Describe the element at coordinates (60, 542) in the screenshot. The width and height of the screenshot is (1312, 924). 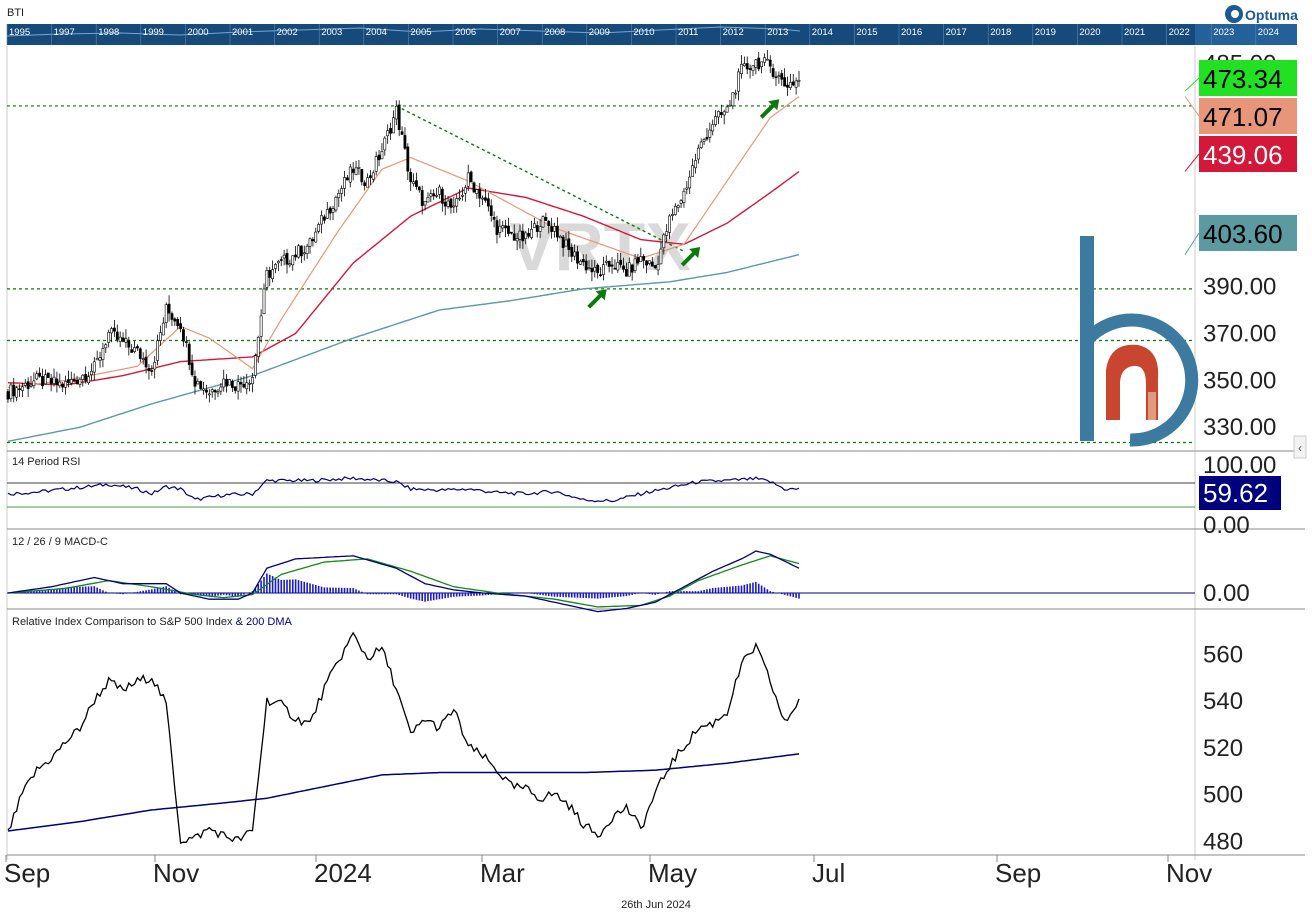
I see `macd-title: 12 / 26 / 9 MACD-C` at that location.